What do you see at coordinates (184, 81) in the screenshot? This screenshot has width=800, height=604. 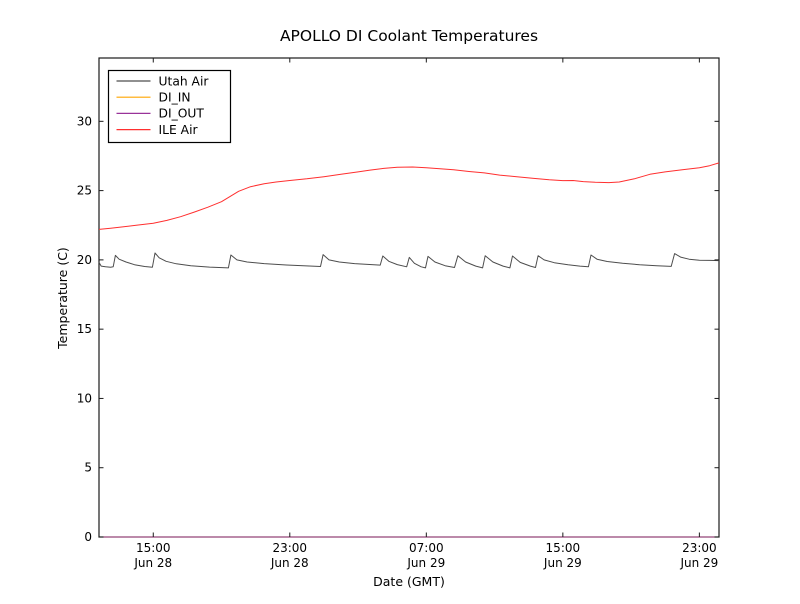 I see `legend-label: Utah Air` at bounding box center [184, 81].